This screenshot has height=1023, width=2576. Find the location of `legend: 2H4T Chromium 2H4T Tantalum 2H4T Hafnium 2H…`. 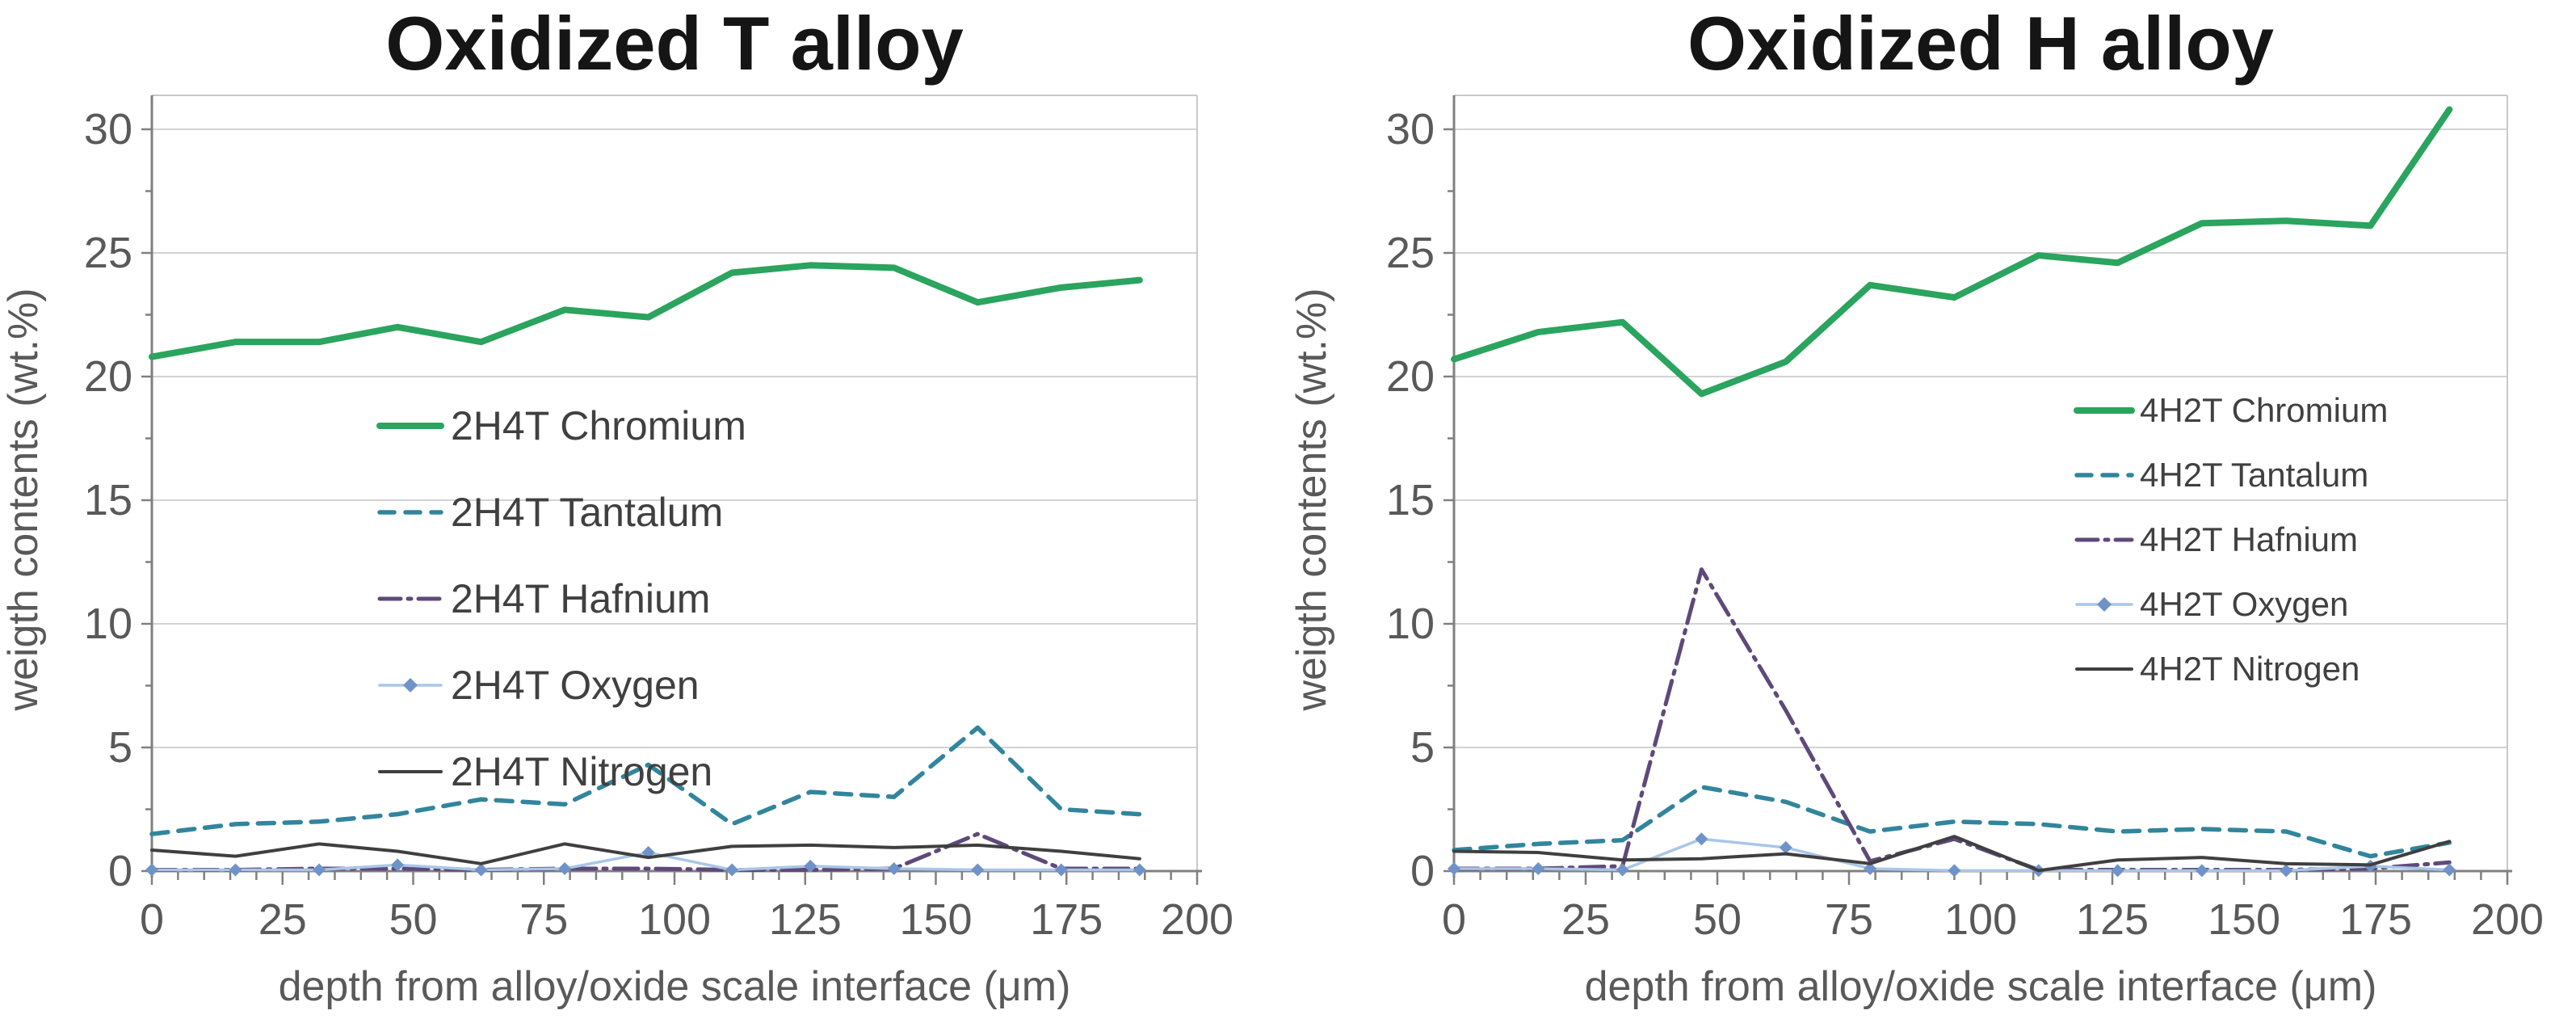

legend: 2H4T Chromium 2H4T Tantalum 2H4T Hafnium 2H… is located at coordinates (561, 598).